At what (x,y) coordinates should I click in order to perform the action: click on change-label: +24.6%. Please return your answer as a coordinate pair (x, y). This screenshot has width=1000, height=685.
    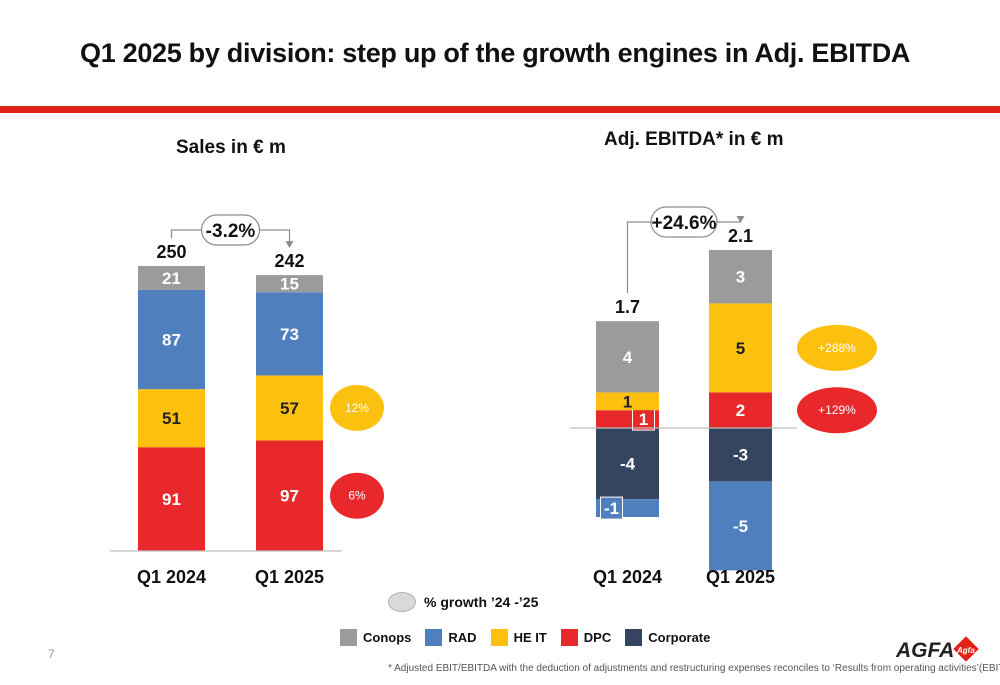
    Looking at the image, I should click on (684, 223).